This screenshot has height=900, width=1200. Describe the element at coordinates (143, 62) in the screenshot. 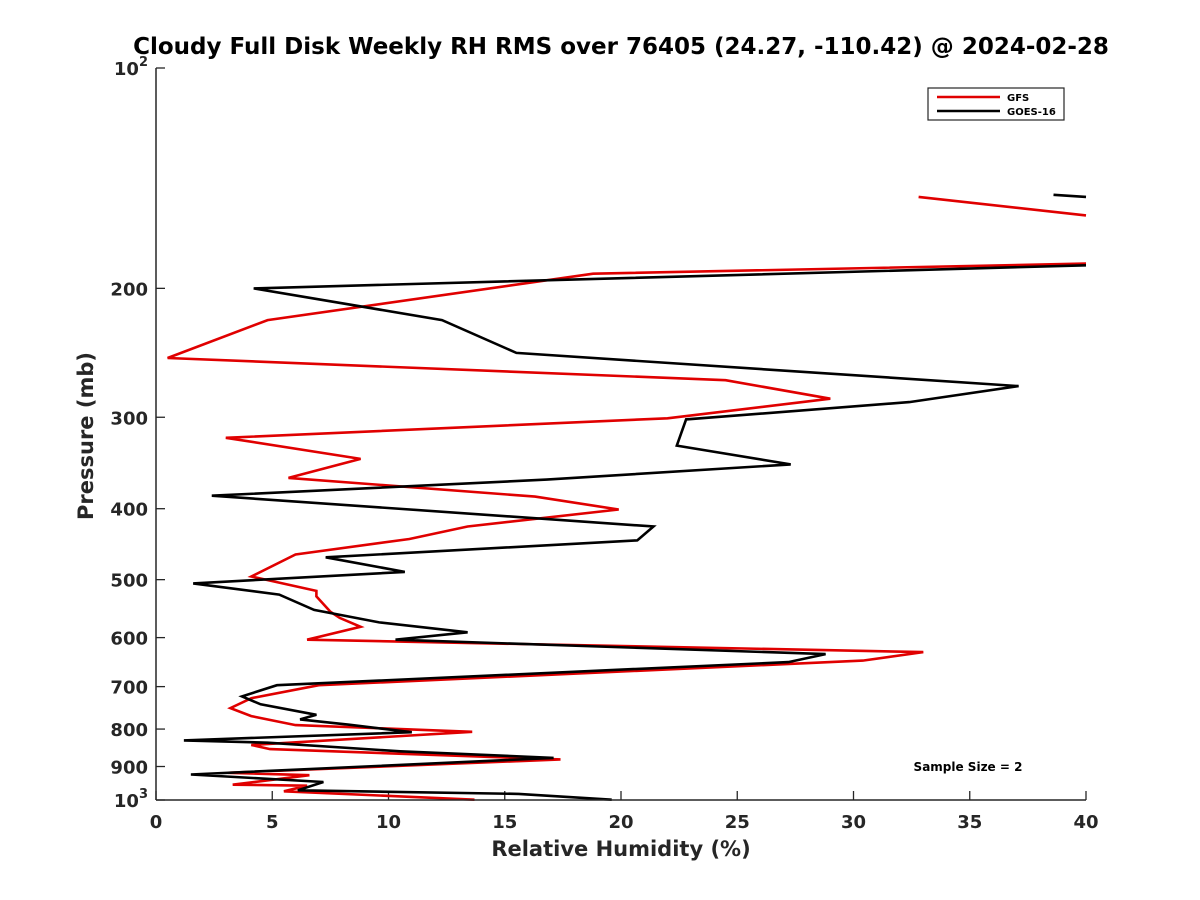

I see `y-tick-exponent: 2` at that location.